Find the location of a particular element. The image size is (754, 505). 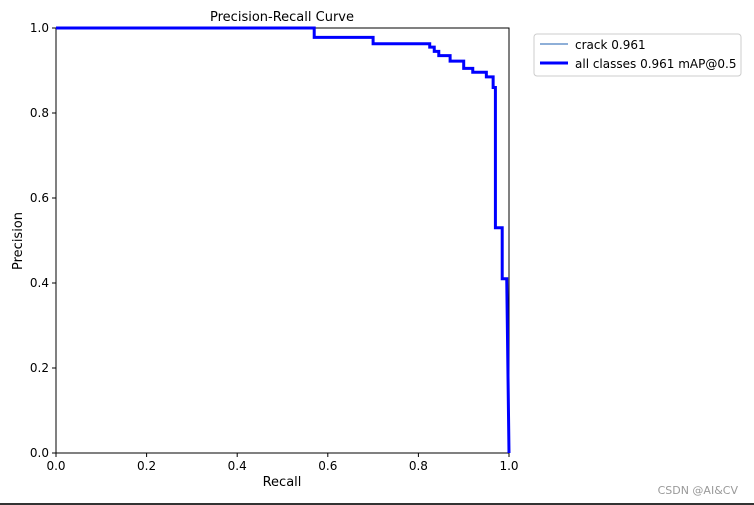

x-tick-label: 0.4 is located at coordinates (237, 466).